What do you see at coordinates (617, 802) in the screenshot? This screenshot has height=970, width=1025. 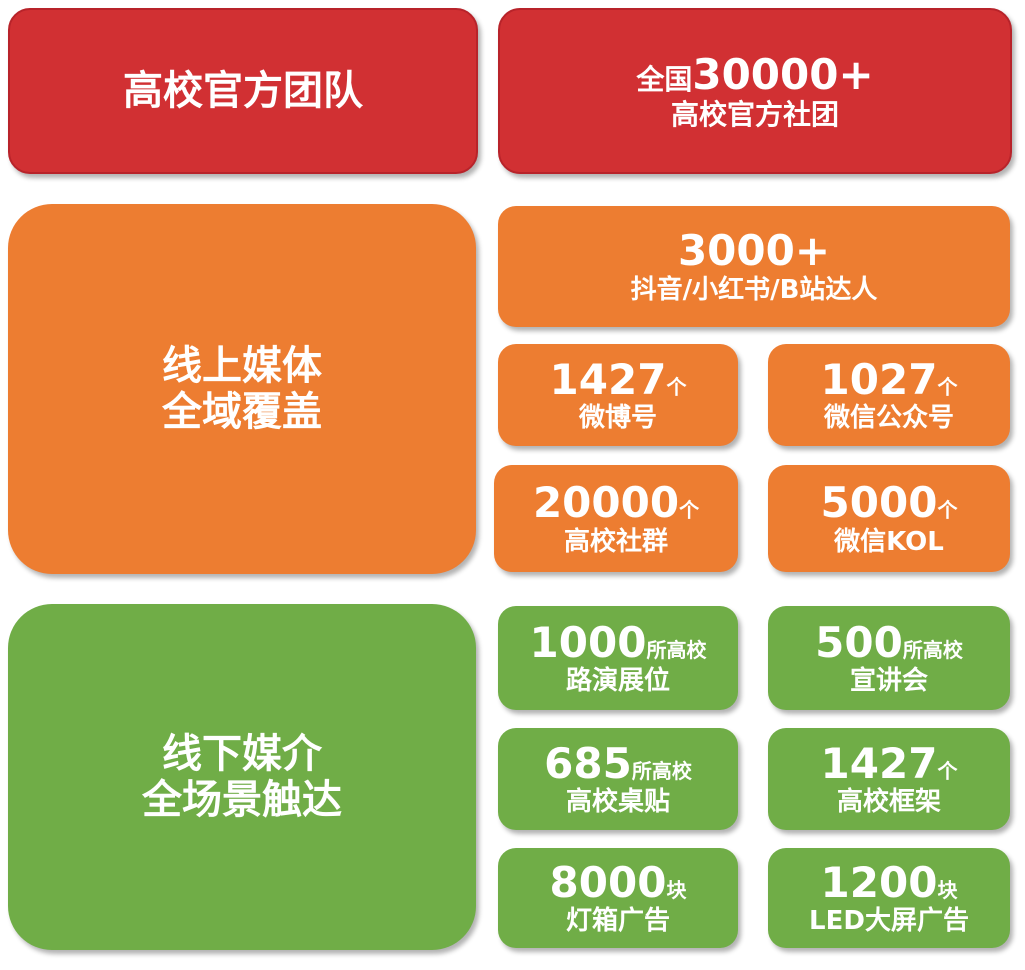 I see `stat-label: 高校桌贴` at bounding box center [617, 802].